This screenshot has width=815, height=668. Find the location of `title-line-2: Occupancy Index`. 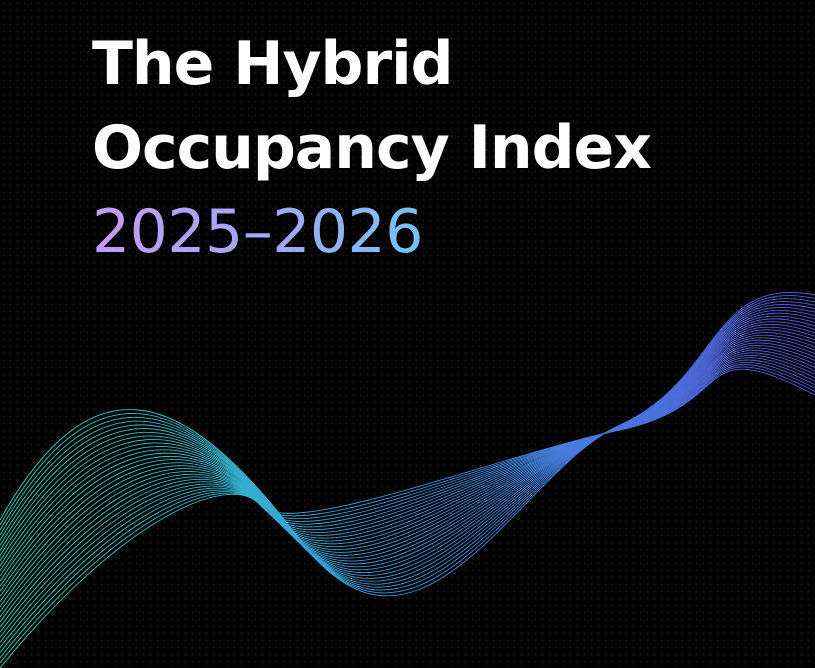

title-line-2: Occupancy Index is located at coordinates (372, 148).